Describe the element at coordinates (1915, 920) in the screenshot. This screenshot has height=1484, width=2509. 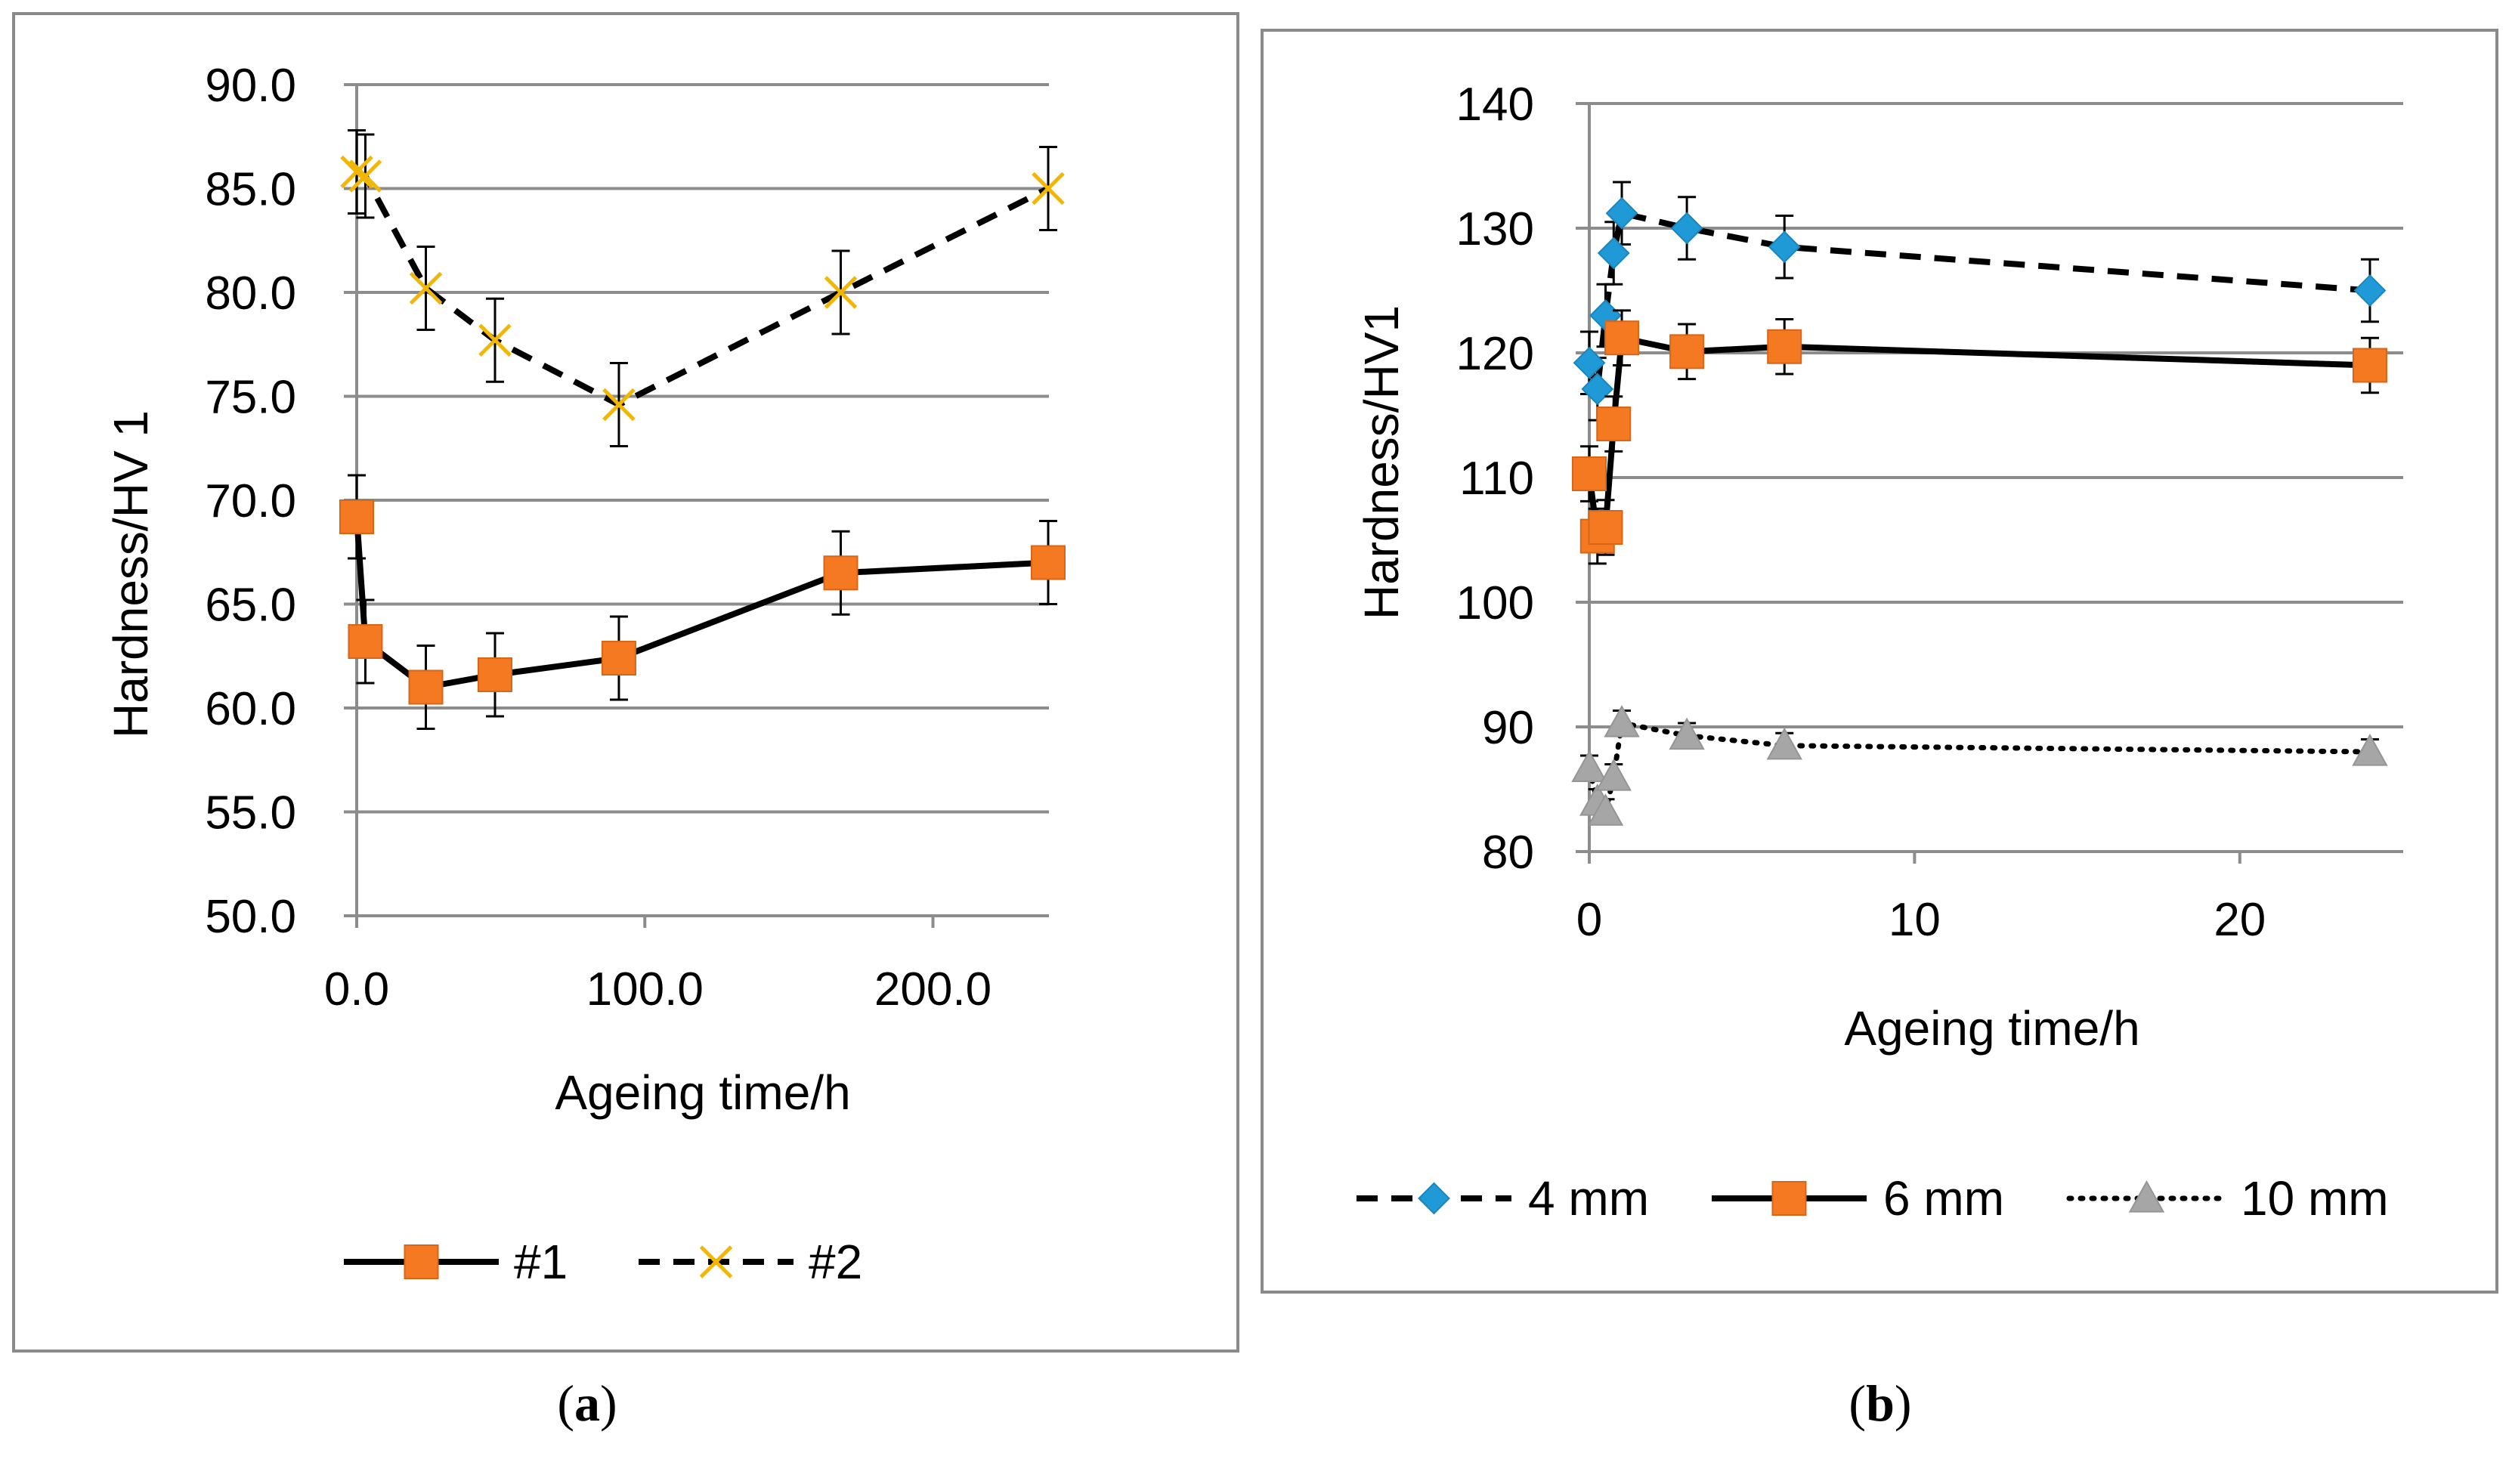
I see `b-xtick-label-1: 10` at that location.